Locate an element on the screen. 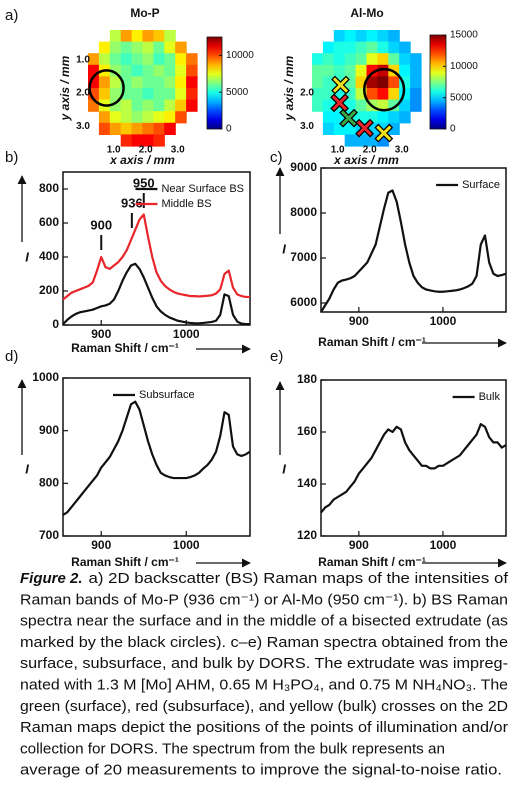  panel-label: e) is located at coordinates (276, 356).